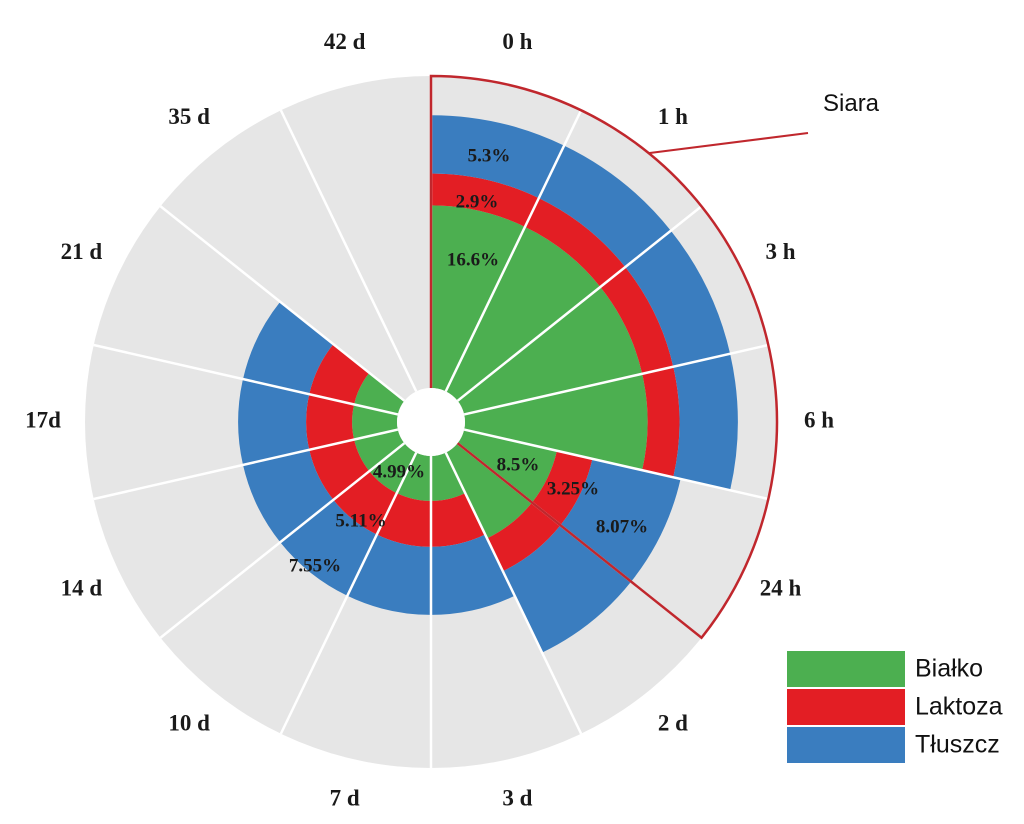 Image resolution: width=1024 pixels, height=824 pixels. What do you see at coordinates (478, 298) in the screenshot?
I see `bar-białko-0h` at bounding box center [478, 298].